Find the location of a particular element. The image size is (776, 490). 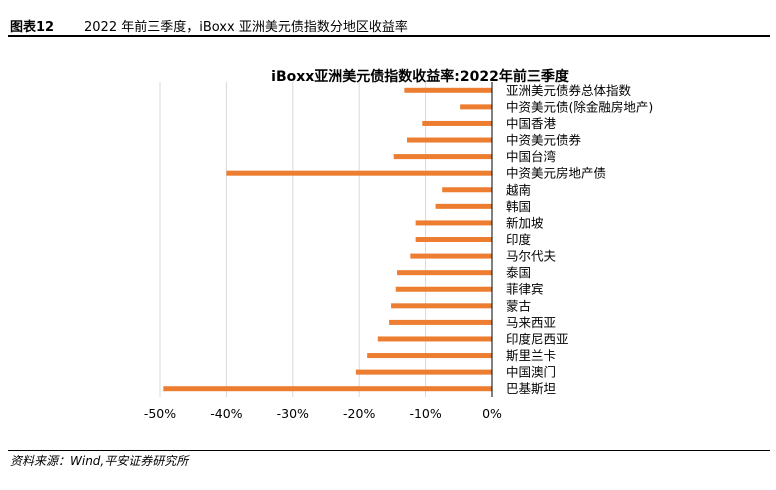

footer-divider is located at coordinates (389, 450).